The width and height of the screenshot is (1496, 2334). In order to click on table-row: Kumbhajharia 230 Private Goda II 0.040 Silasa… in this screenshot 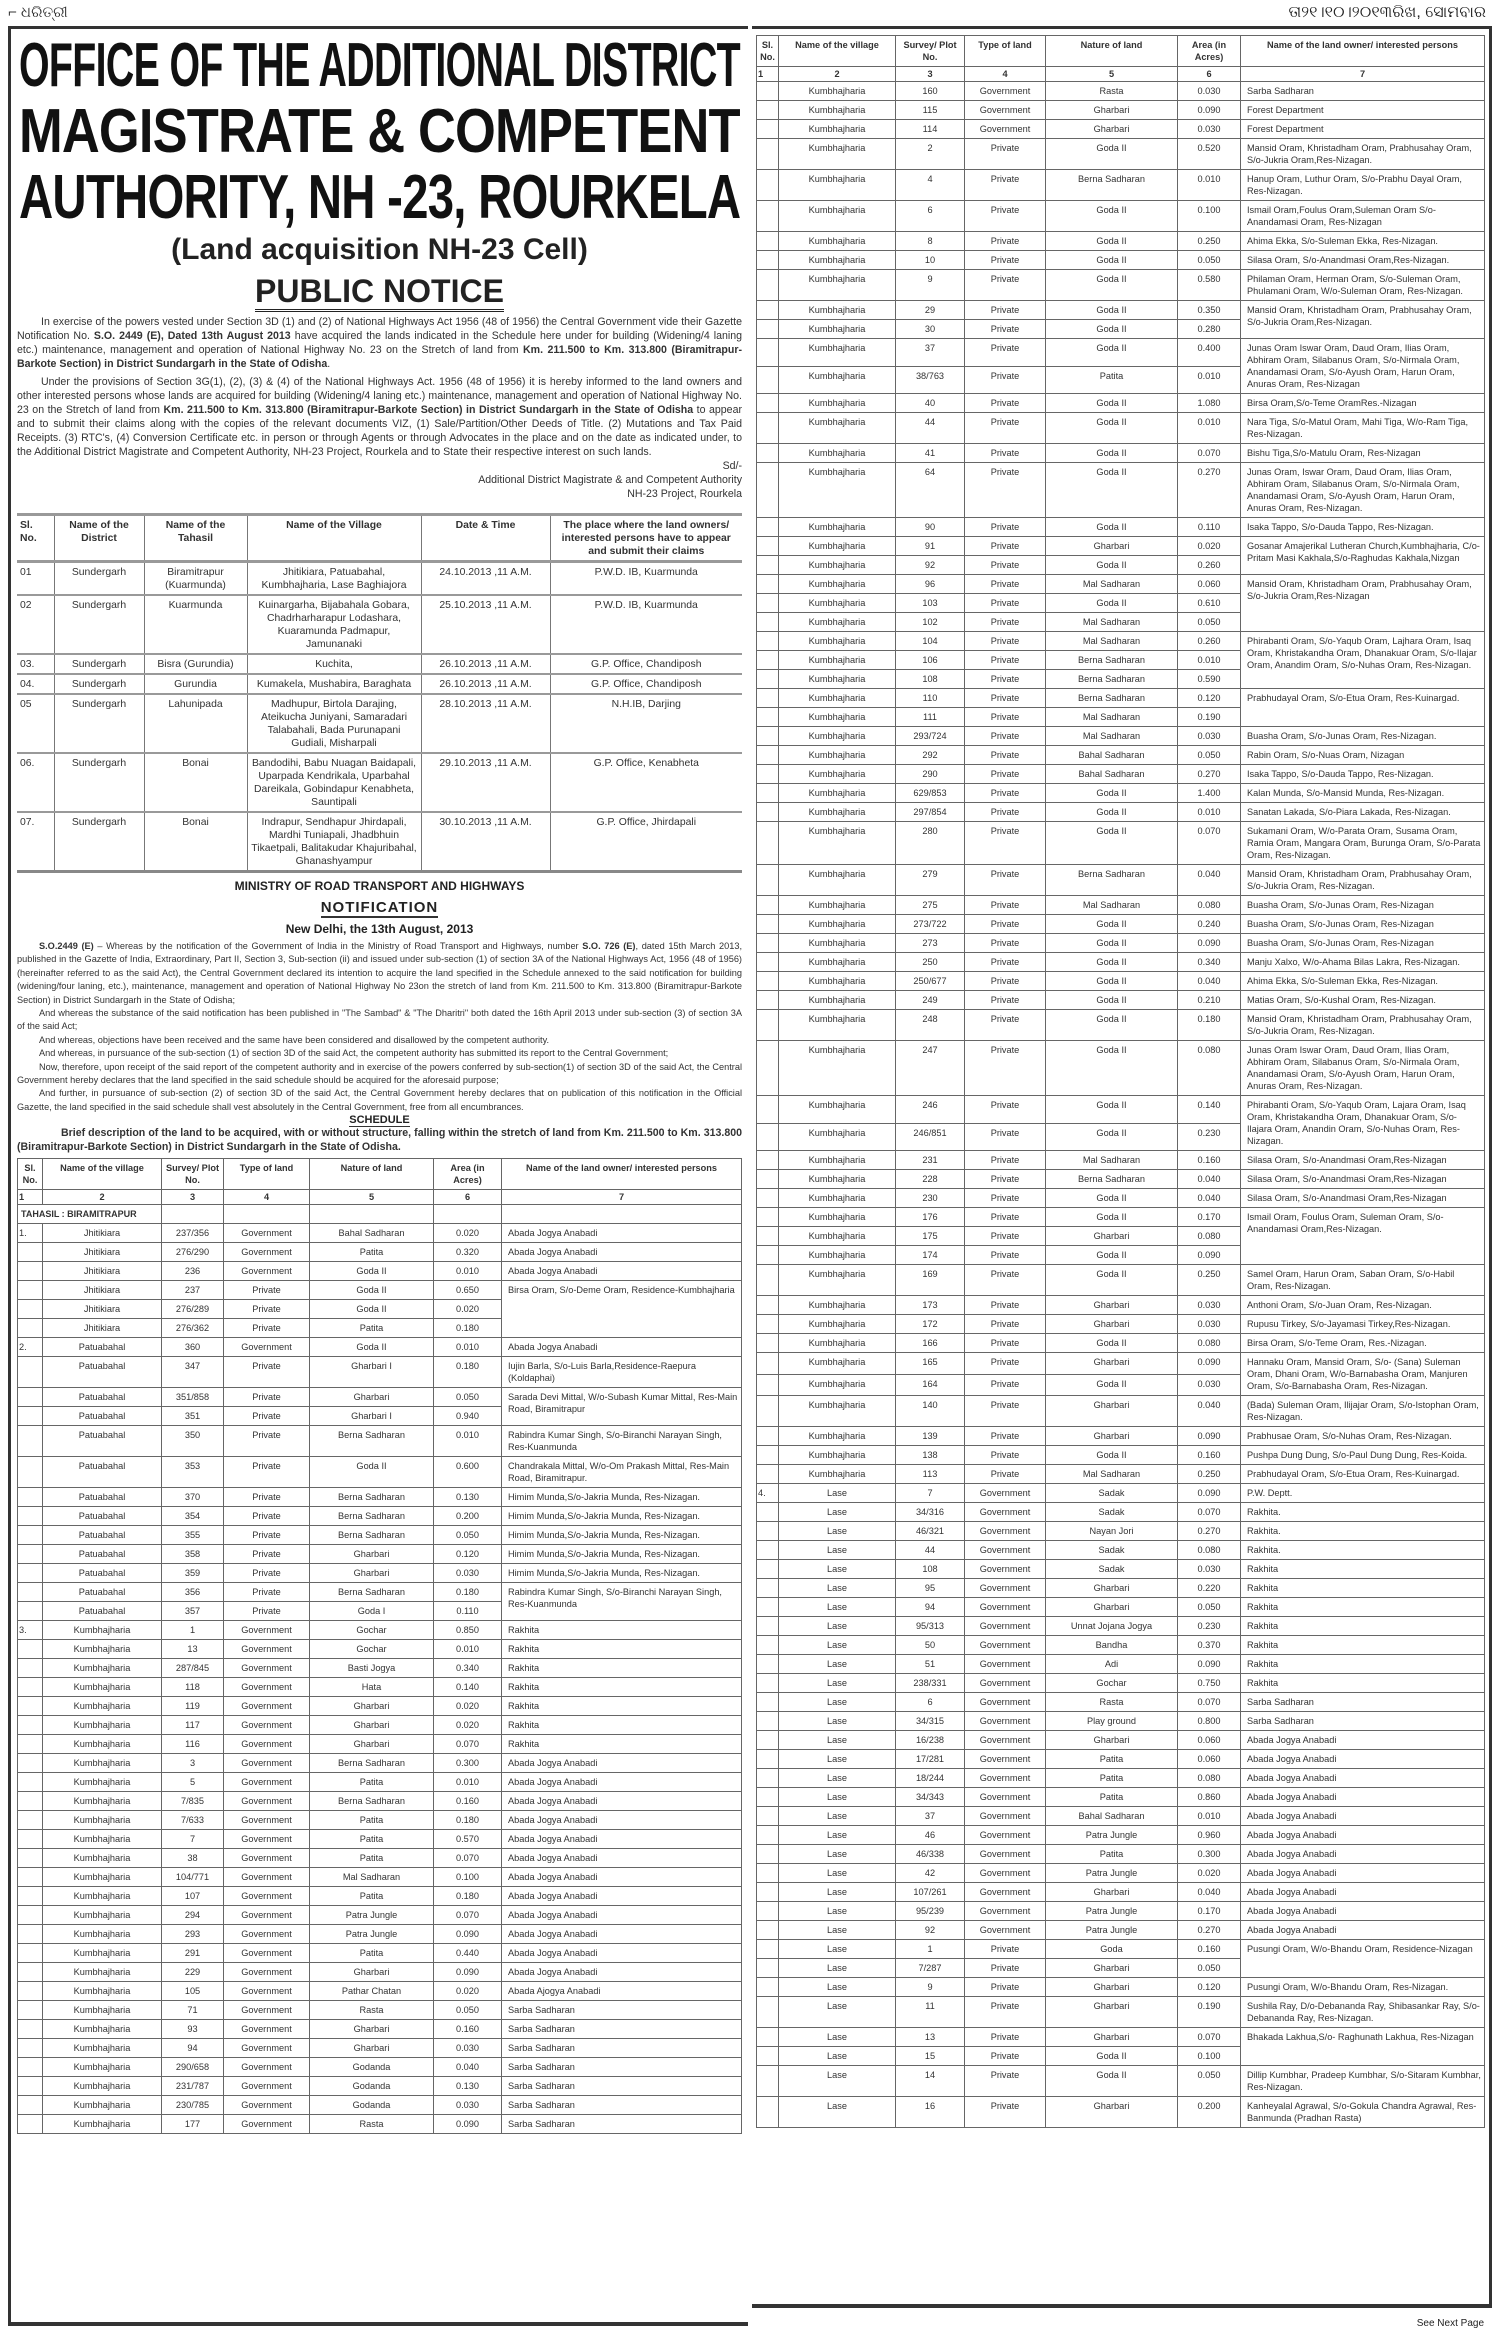, I will do `click(1120, 1198)`.